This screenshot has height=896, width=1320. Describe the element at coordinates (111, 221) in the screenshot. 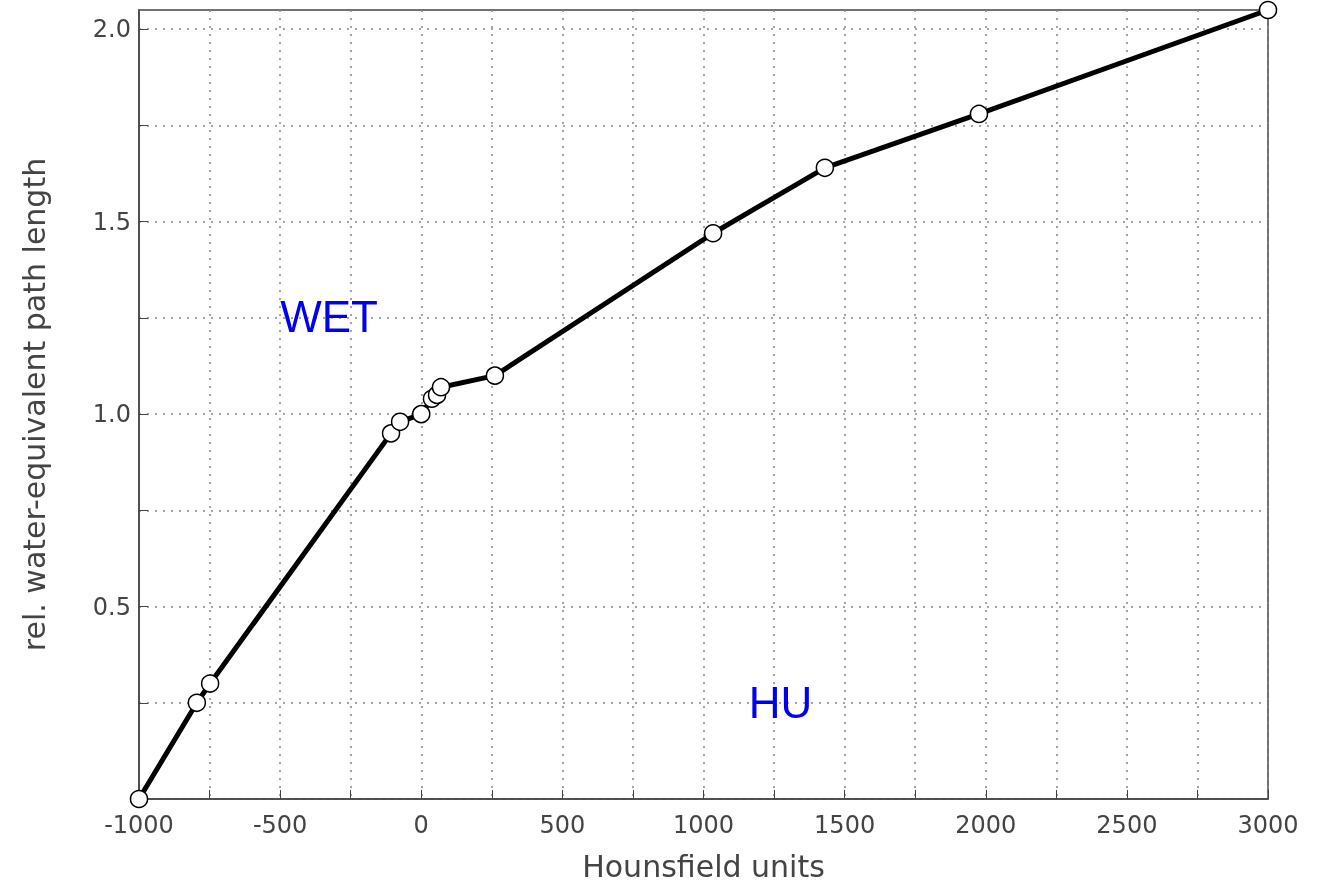

I see `y-tick-label: 1.5` at that location.